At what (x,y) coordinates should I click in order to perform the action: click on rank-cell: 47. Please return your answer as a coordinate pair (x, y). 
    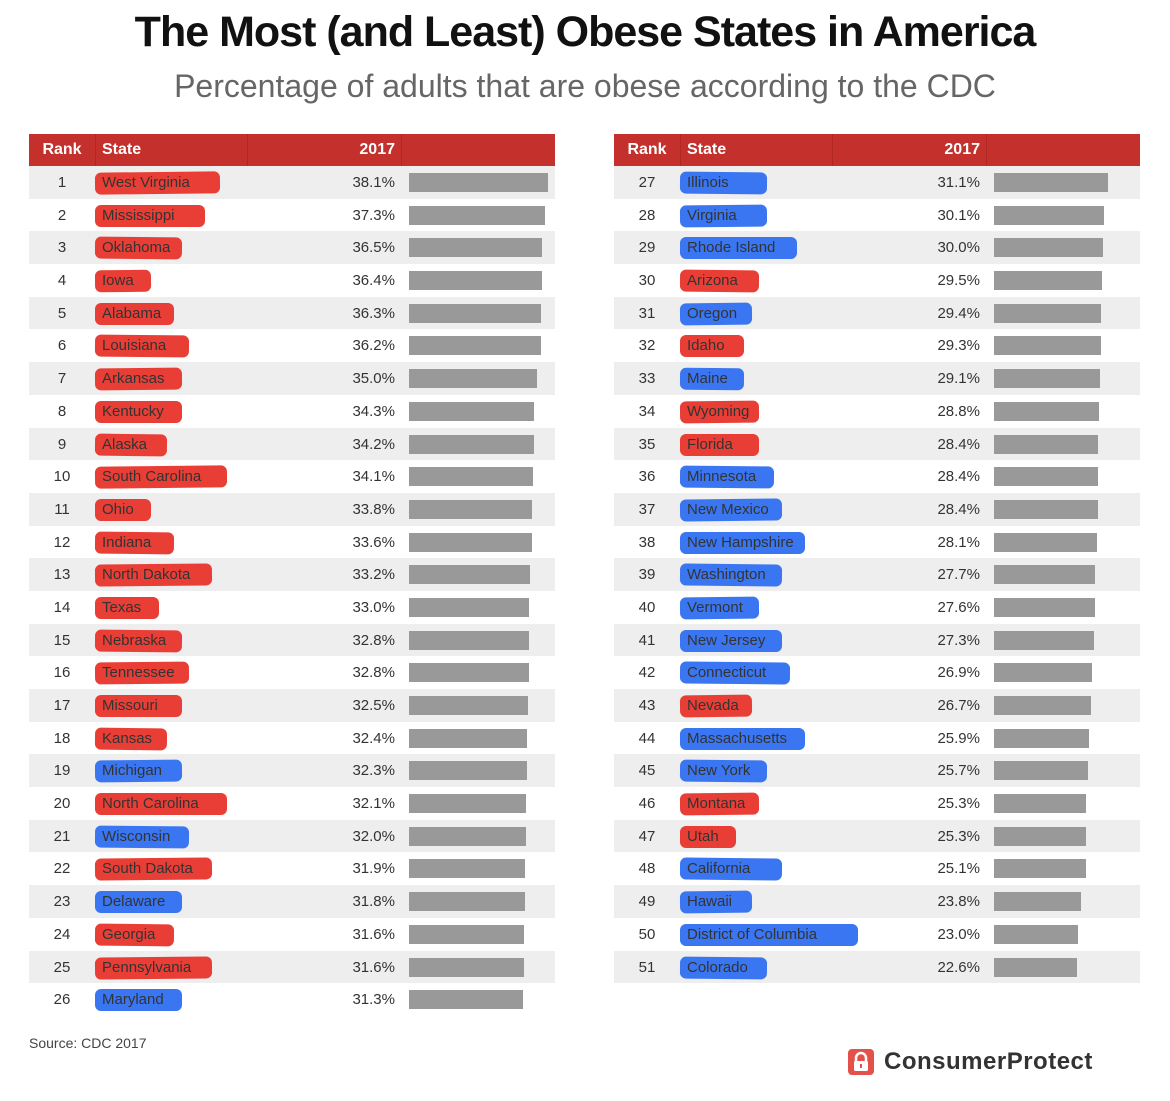
    Looking at the image, I should click on (647, 836).